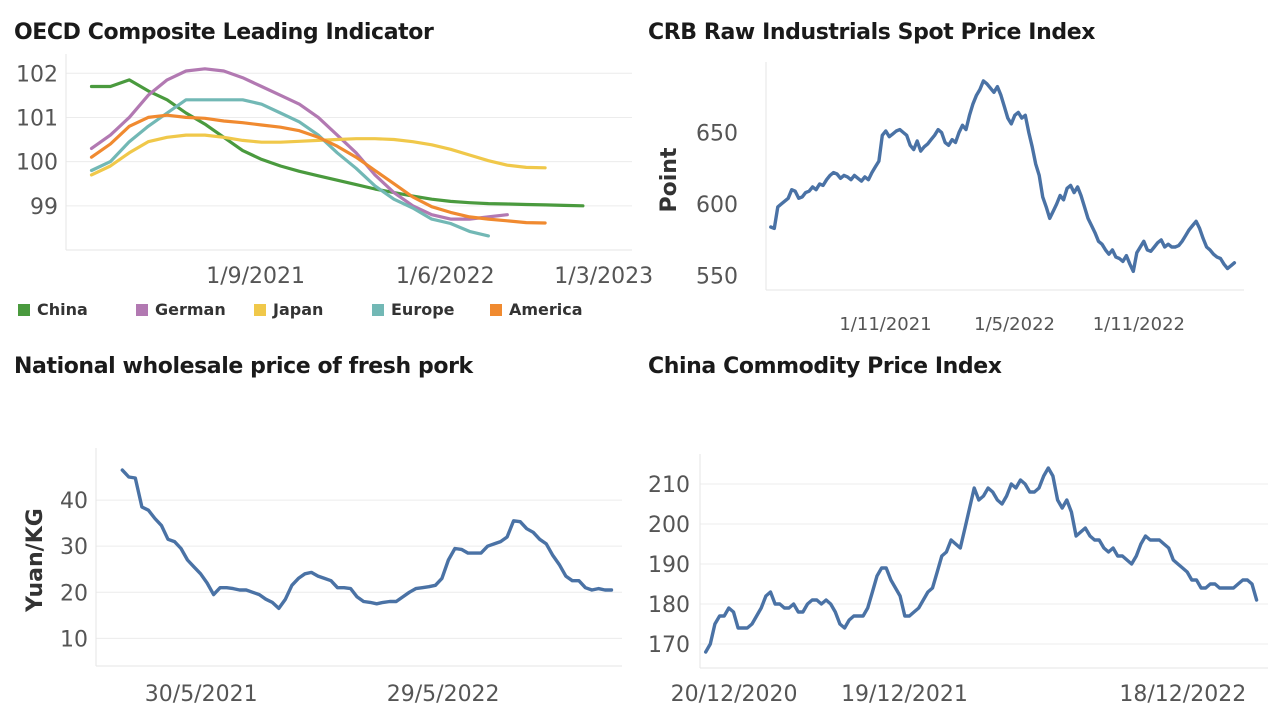 This screenshot has height=720, width=1280. Describe the element at coordinates (298, 309) in the screenshot. I see `legend-label: Japan` at that location.